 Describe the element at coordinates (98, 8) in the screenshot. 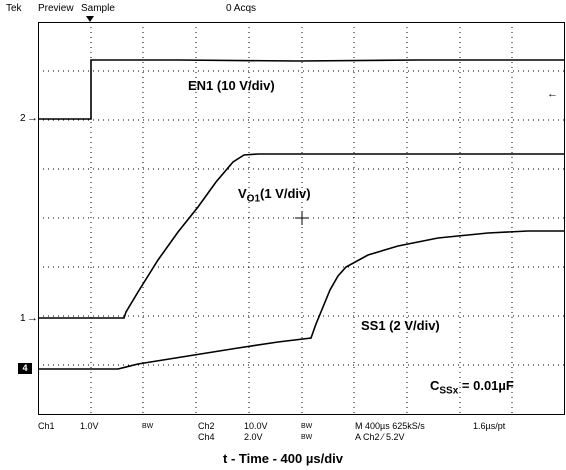

I see `acq-mode-label: Sample` at that location.